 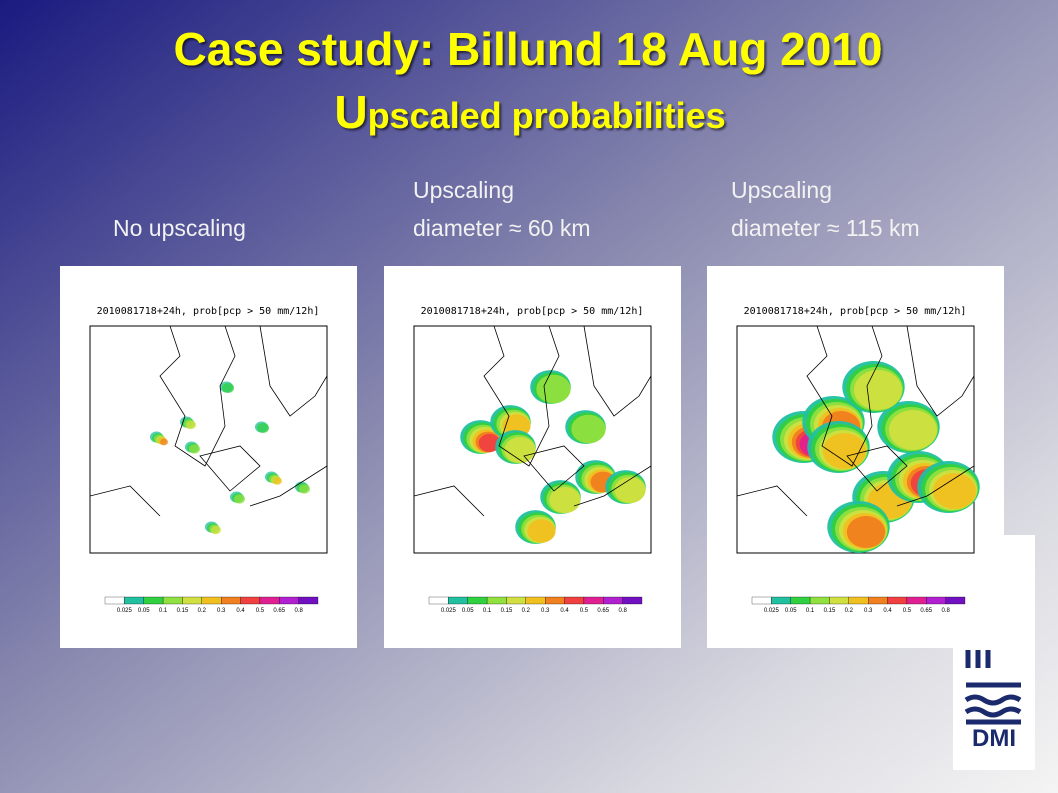 I want to click on map-frame, so click(x=208, y=439).